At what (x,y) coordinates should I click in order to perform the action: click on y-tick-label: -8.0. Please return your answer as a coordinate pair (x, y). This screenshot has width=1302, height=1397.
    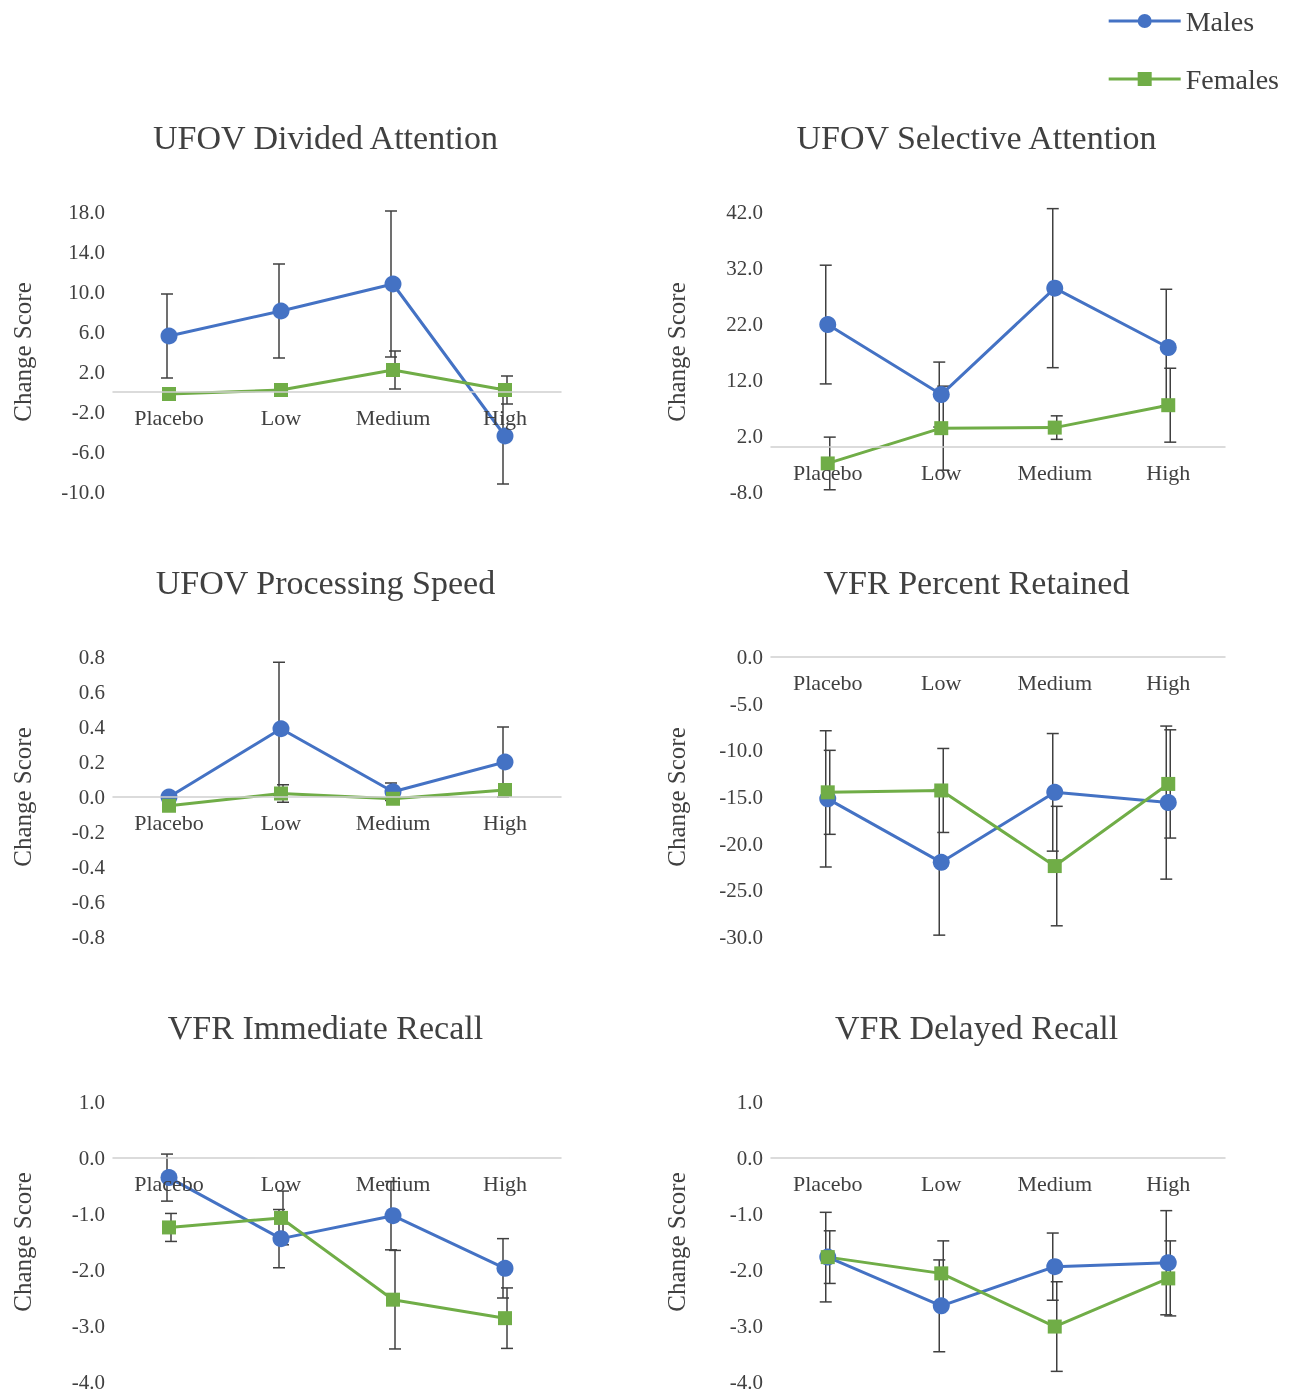
    Looking at the image, I should click on (746, 492).